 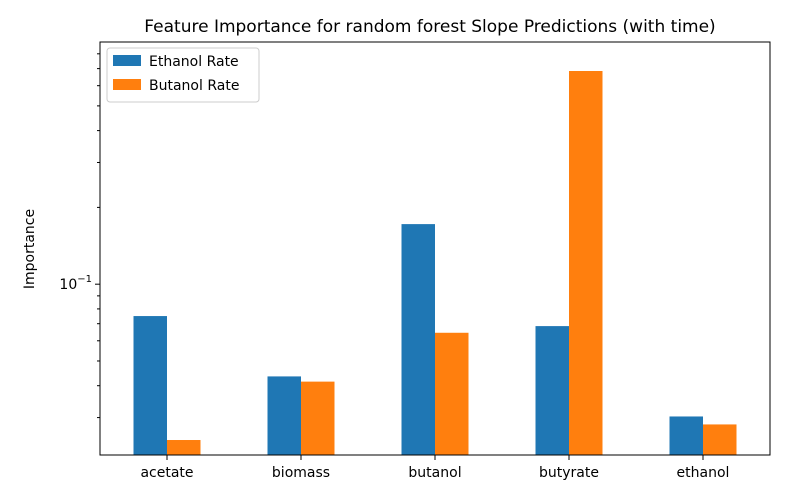 I want to click on y-tick-label: 10−1, so click(x=75, y=283).